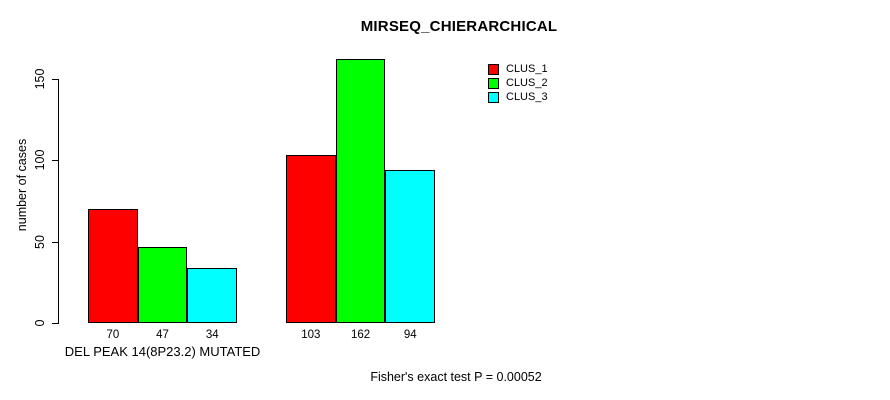 This screenshot has height=400, width=890. Describe the element at coordinates (410, 335) in the screenshot. I see `bar-value-label: 94` at that location.